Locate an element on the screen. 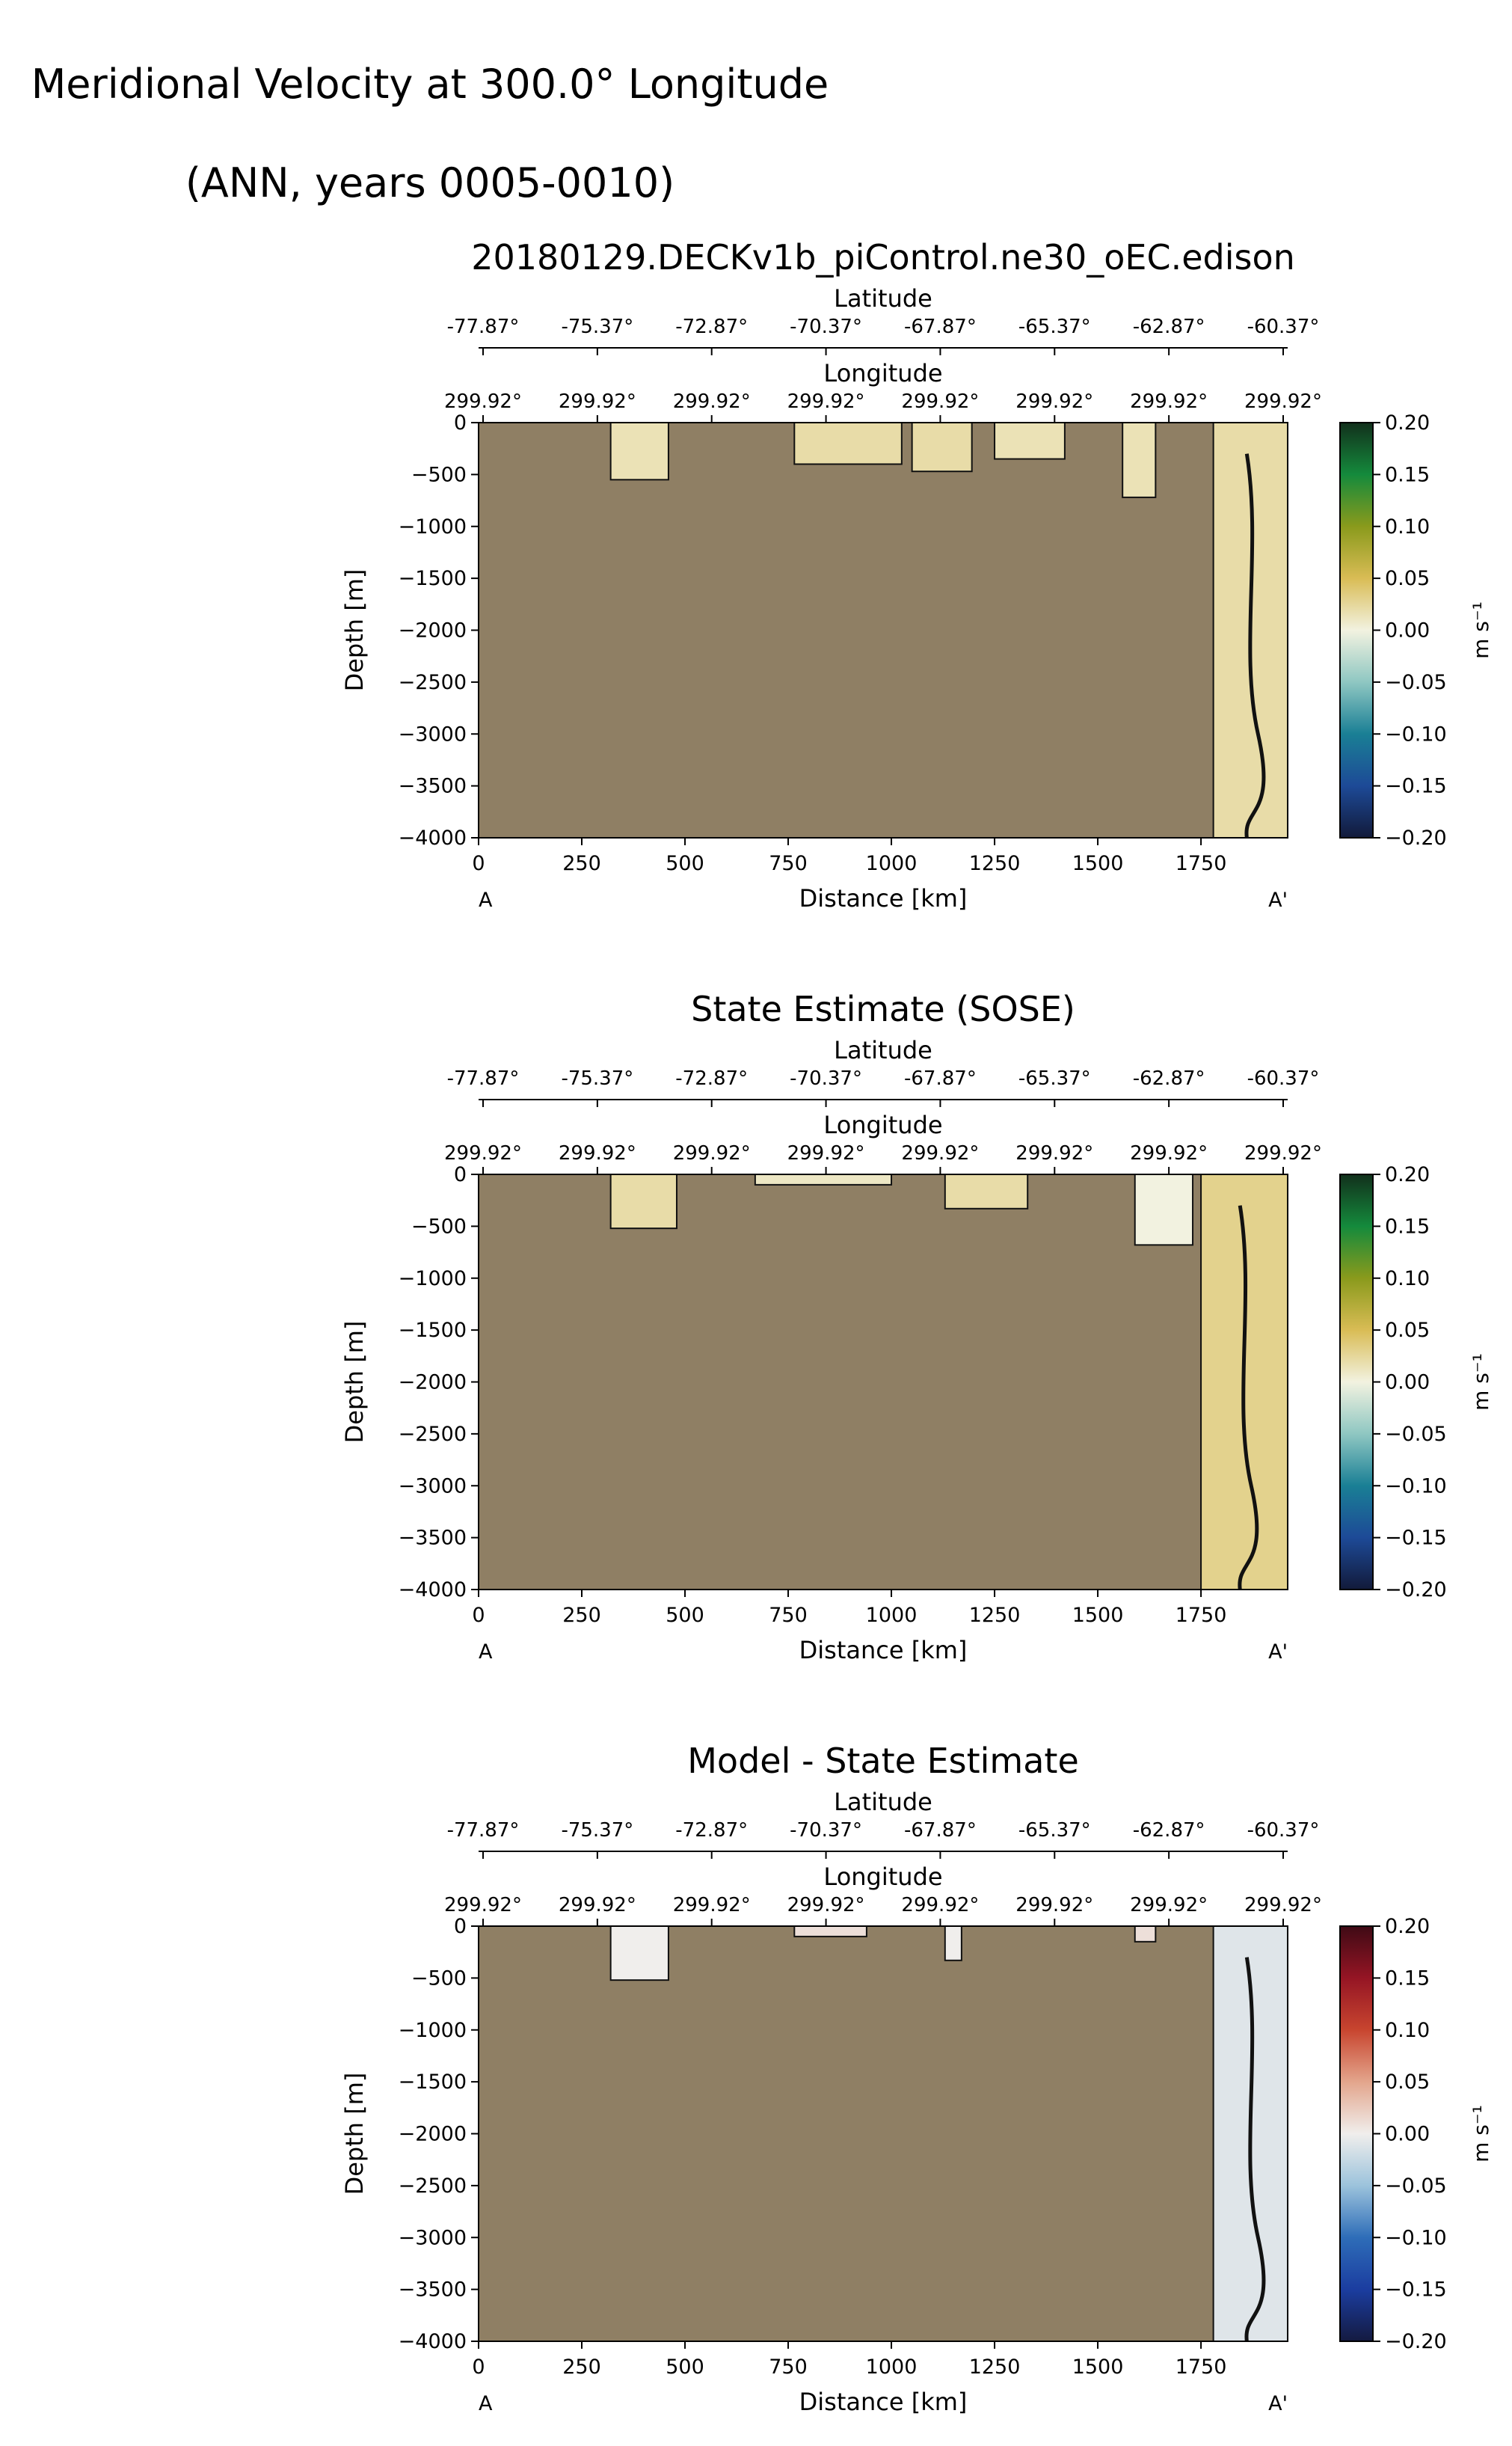  colorbar-tick-label: −0.15 is located at coordinates (1416, 1538).